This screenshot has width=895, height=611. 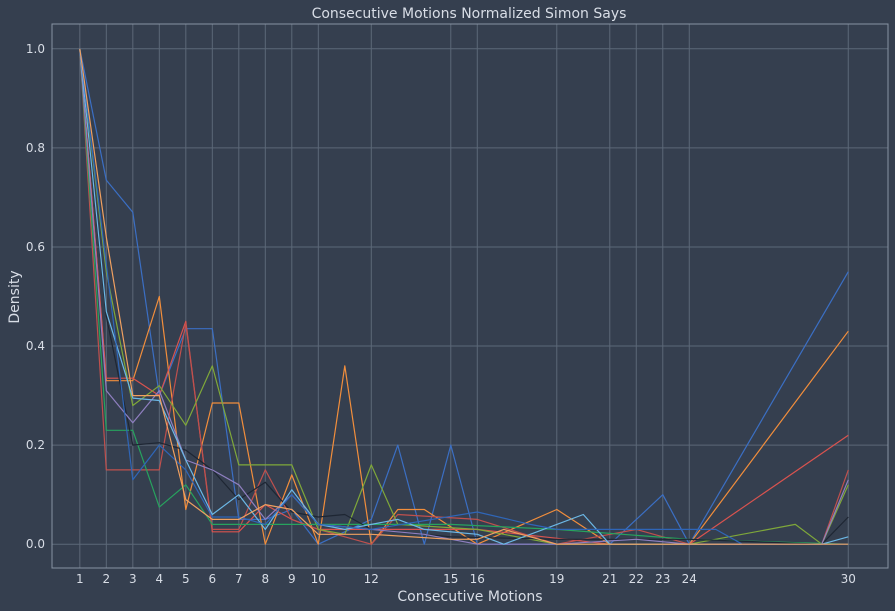 I want to click on y-axis-label: Density, so click(x=15, y=296).